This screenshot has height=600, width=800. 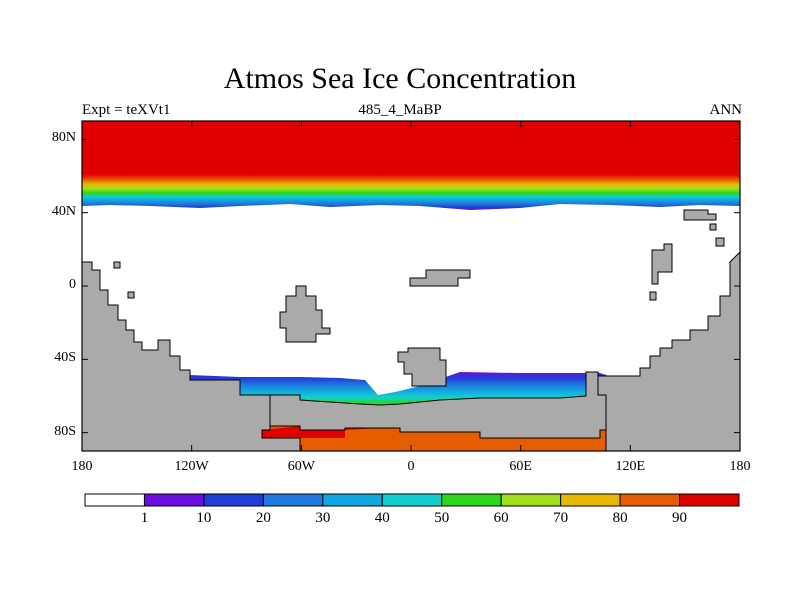 What do you see at coordinates (561, 518) in the screenshot?
I see `colorbar-label: 70` at bounding box center [561, 518].